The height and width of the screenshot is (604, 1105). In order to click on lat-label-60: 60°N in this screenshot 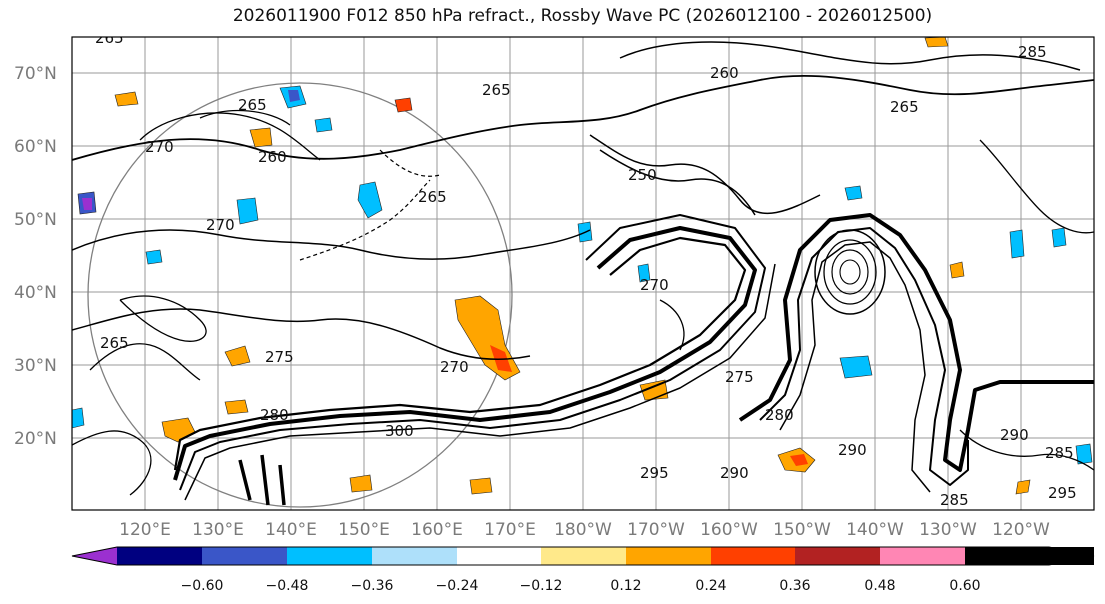, I will do `click(35, 147)`.